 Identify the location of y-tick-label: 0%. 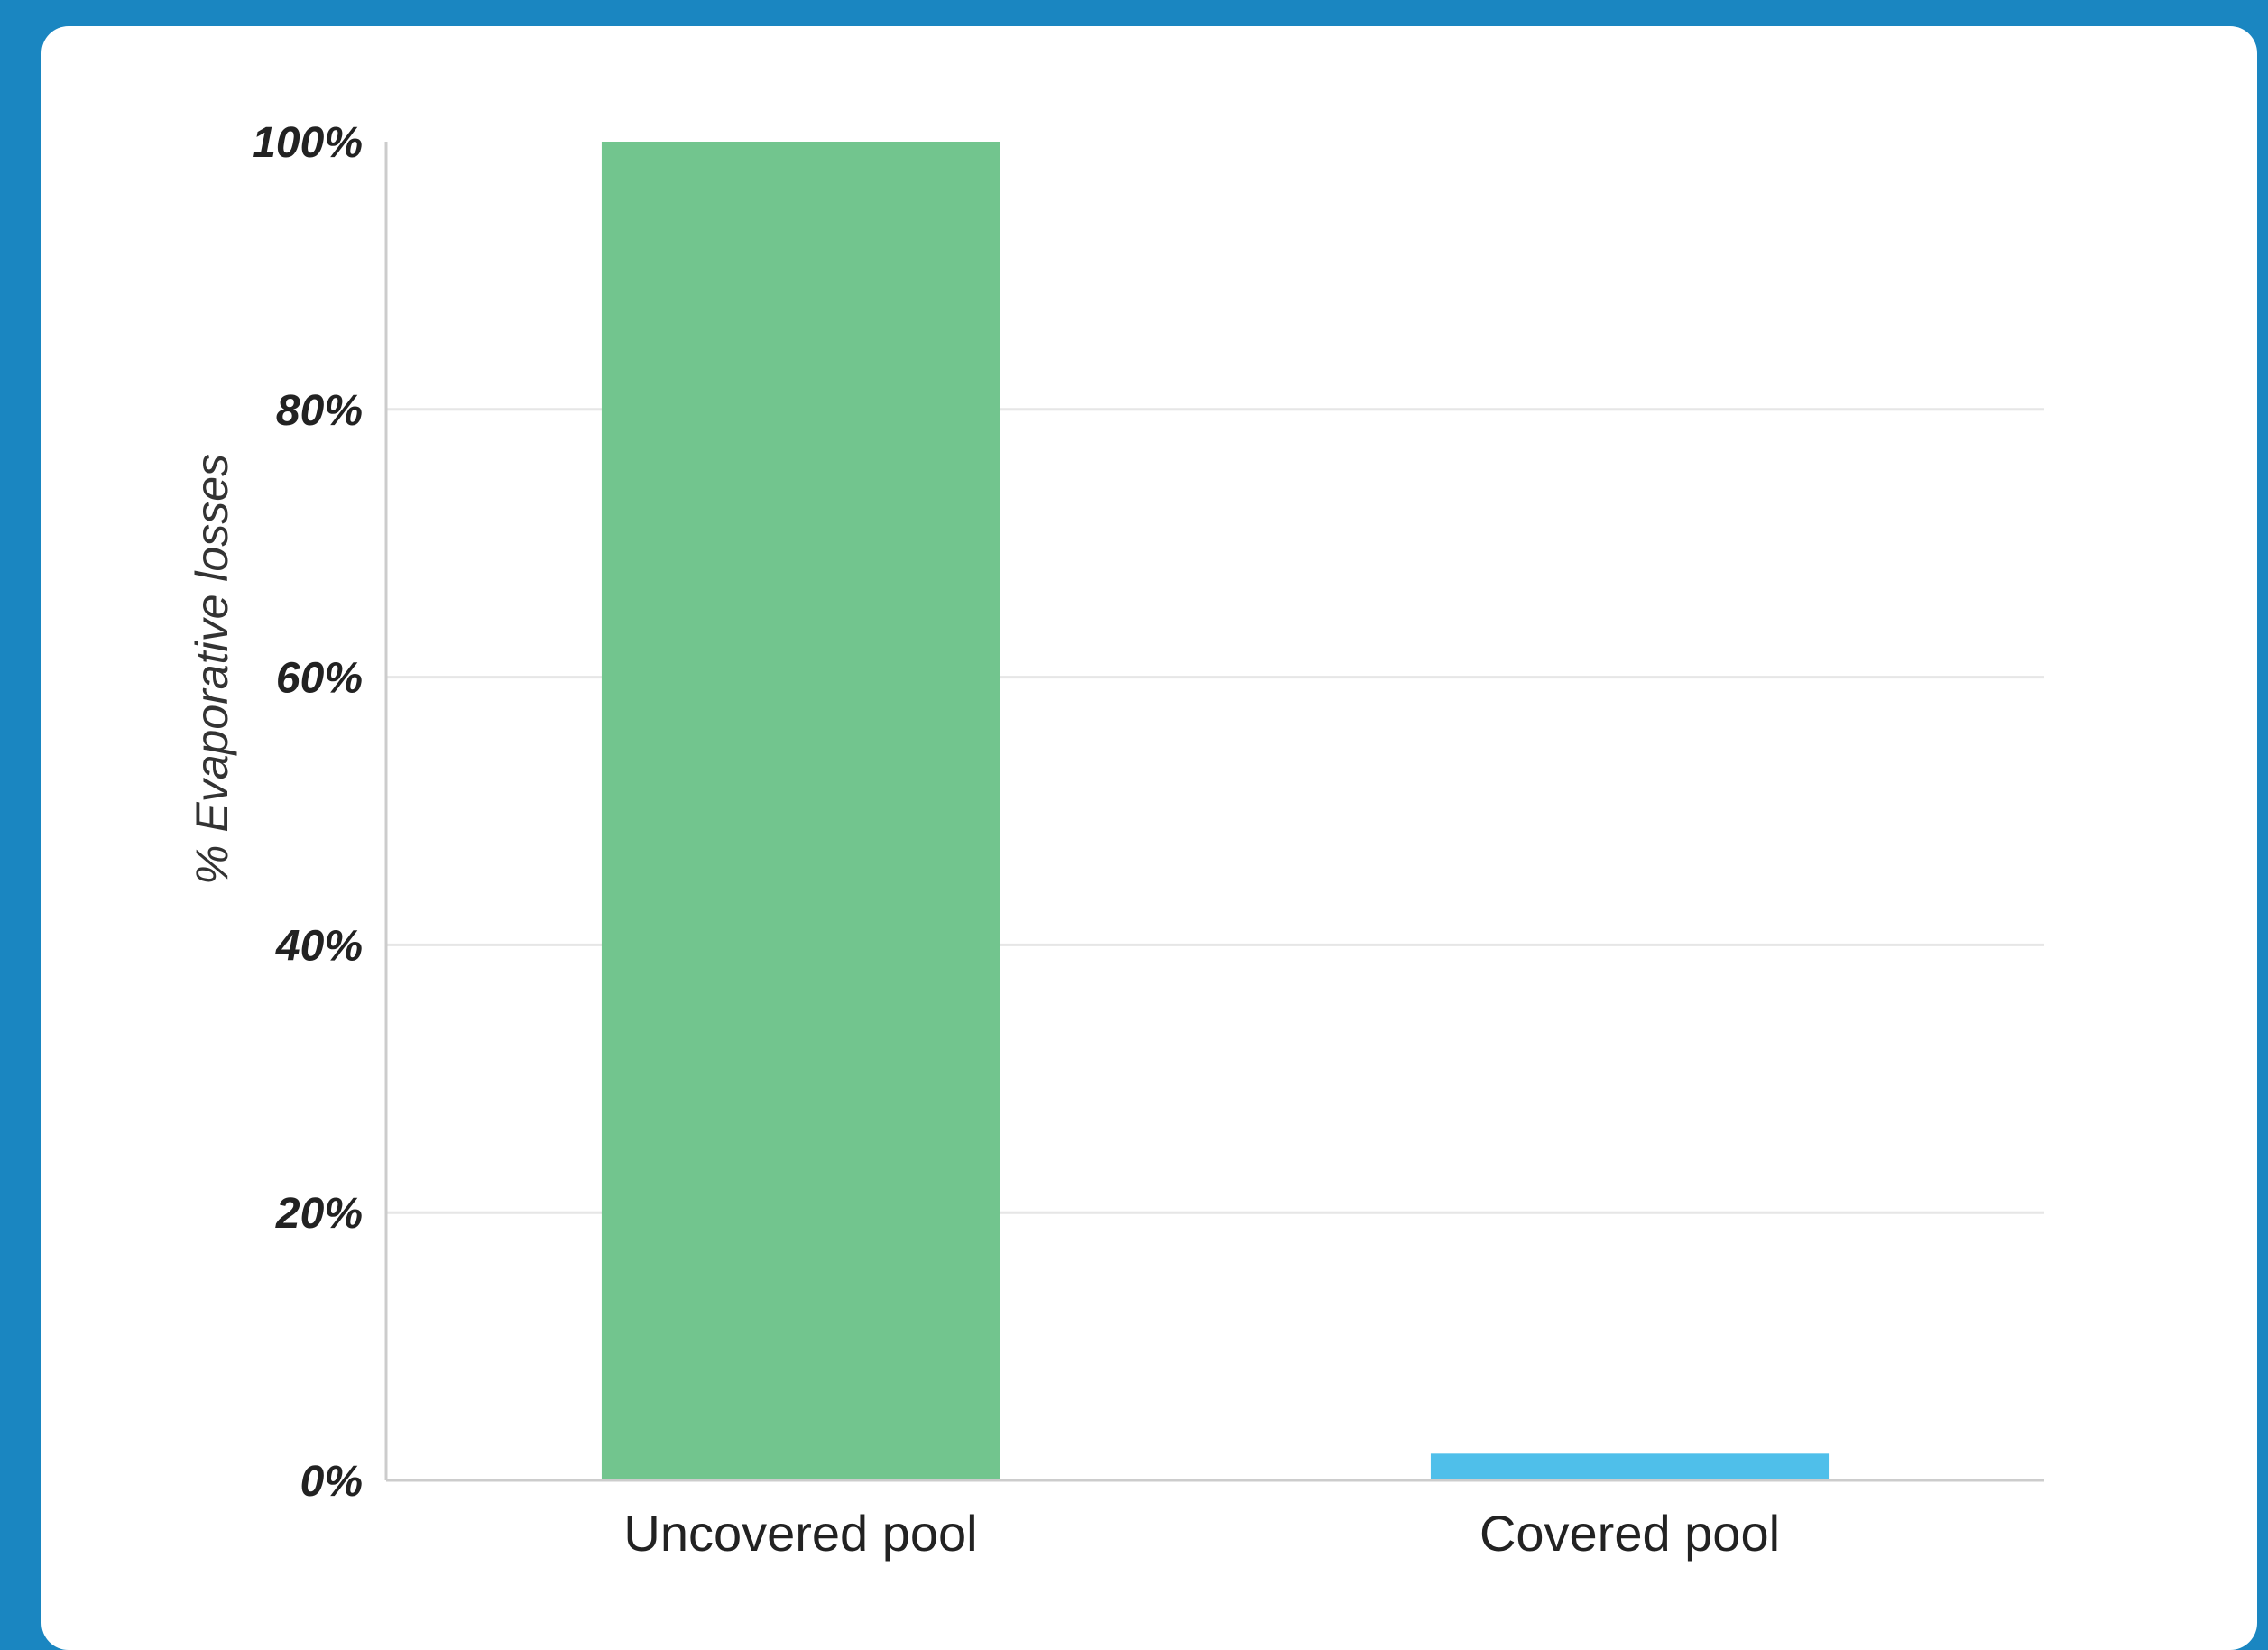
(331, 1482).